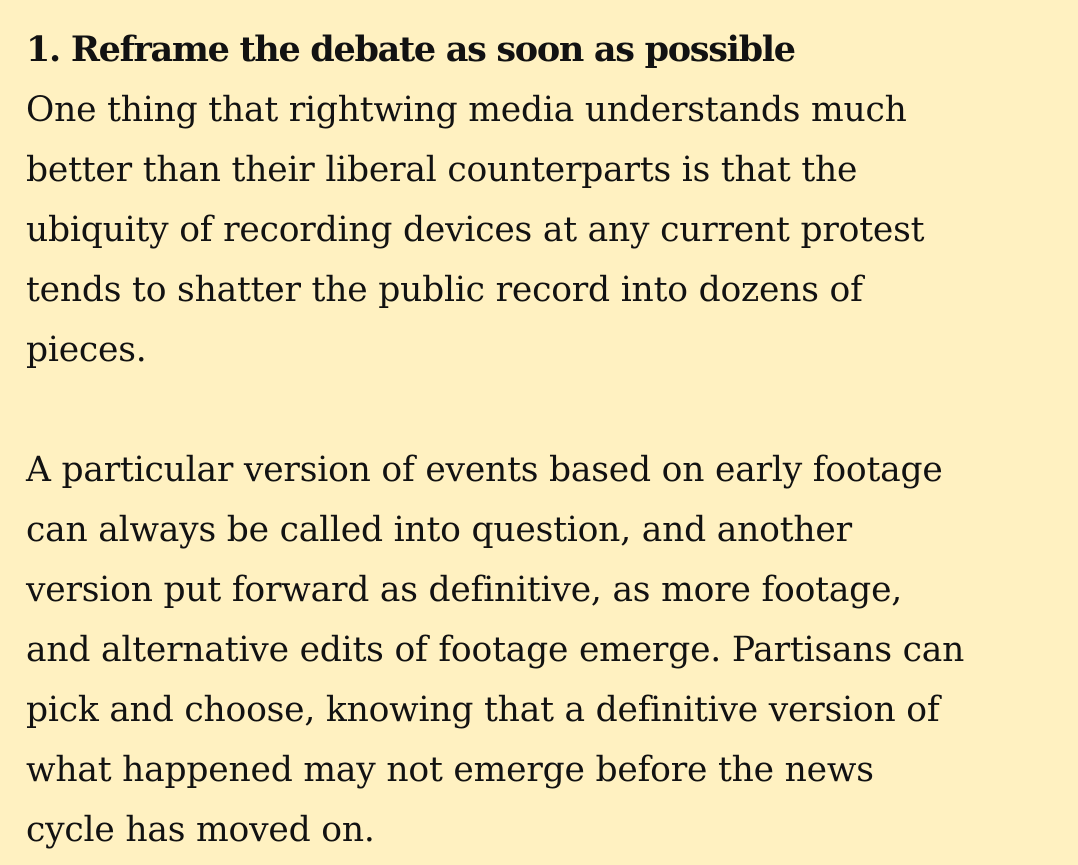 This screenshot has height=865, width=1078. What do you see at coordinates (534, 410) in the screenshot?
I see `paragraph-spacer` at bounding box center [534, 410].